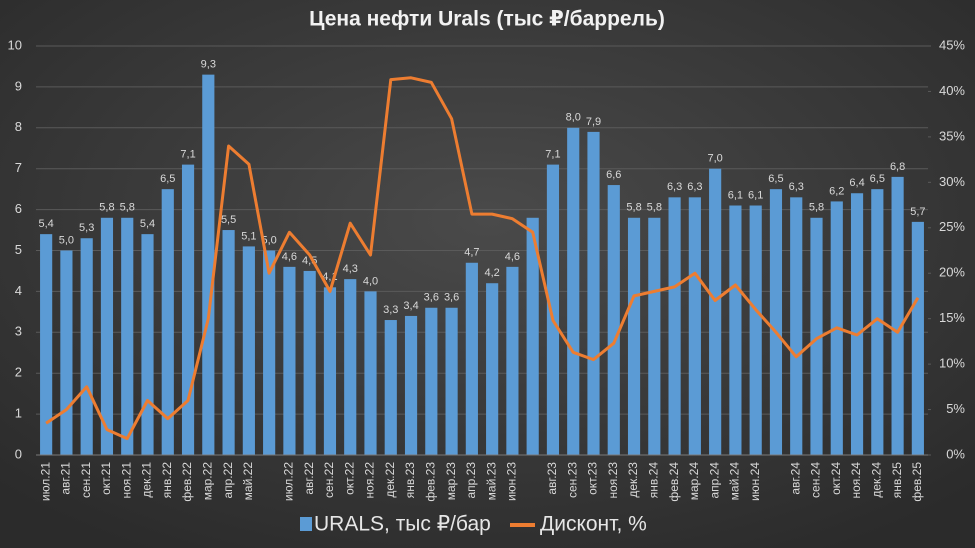 This screenshot has height=548, width=975. I want to click on y-tick-label: 0, so click(18, 453).